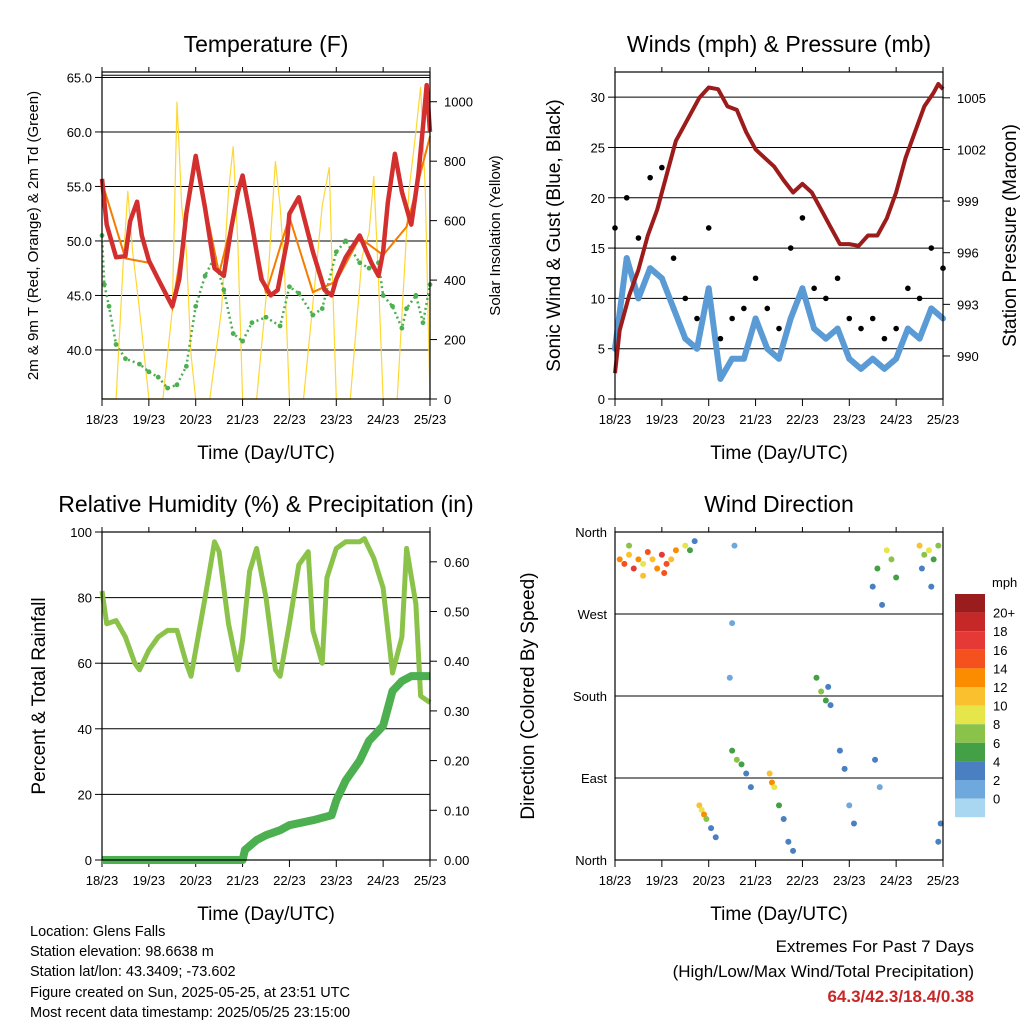  I want to click on station-elevation: Station elevation: 98.6638 m, so click(122, 952).